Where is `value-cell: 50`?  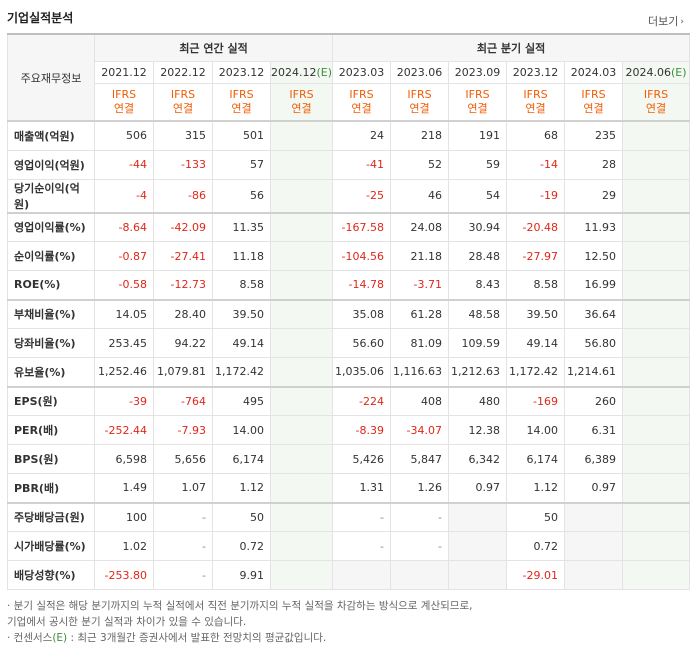
value-cell: 50 is located at coordinates (241, 516).